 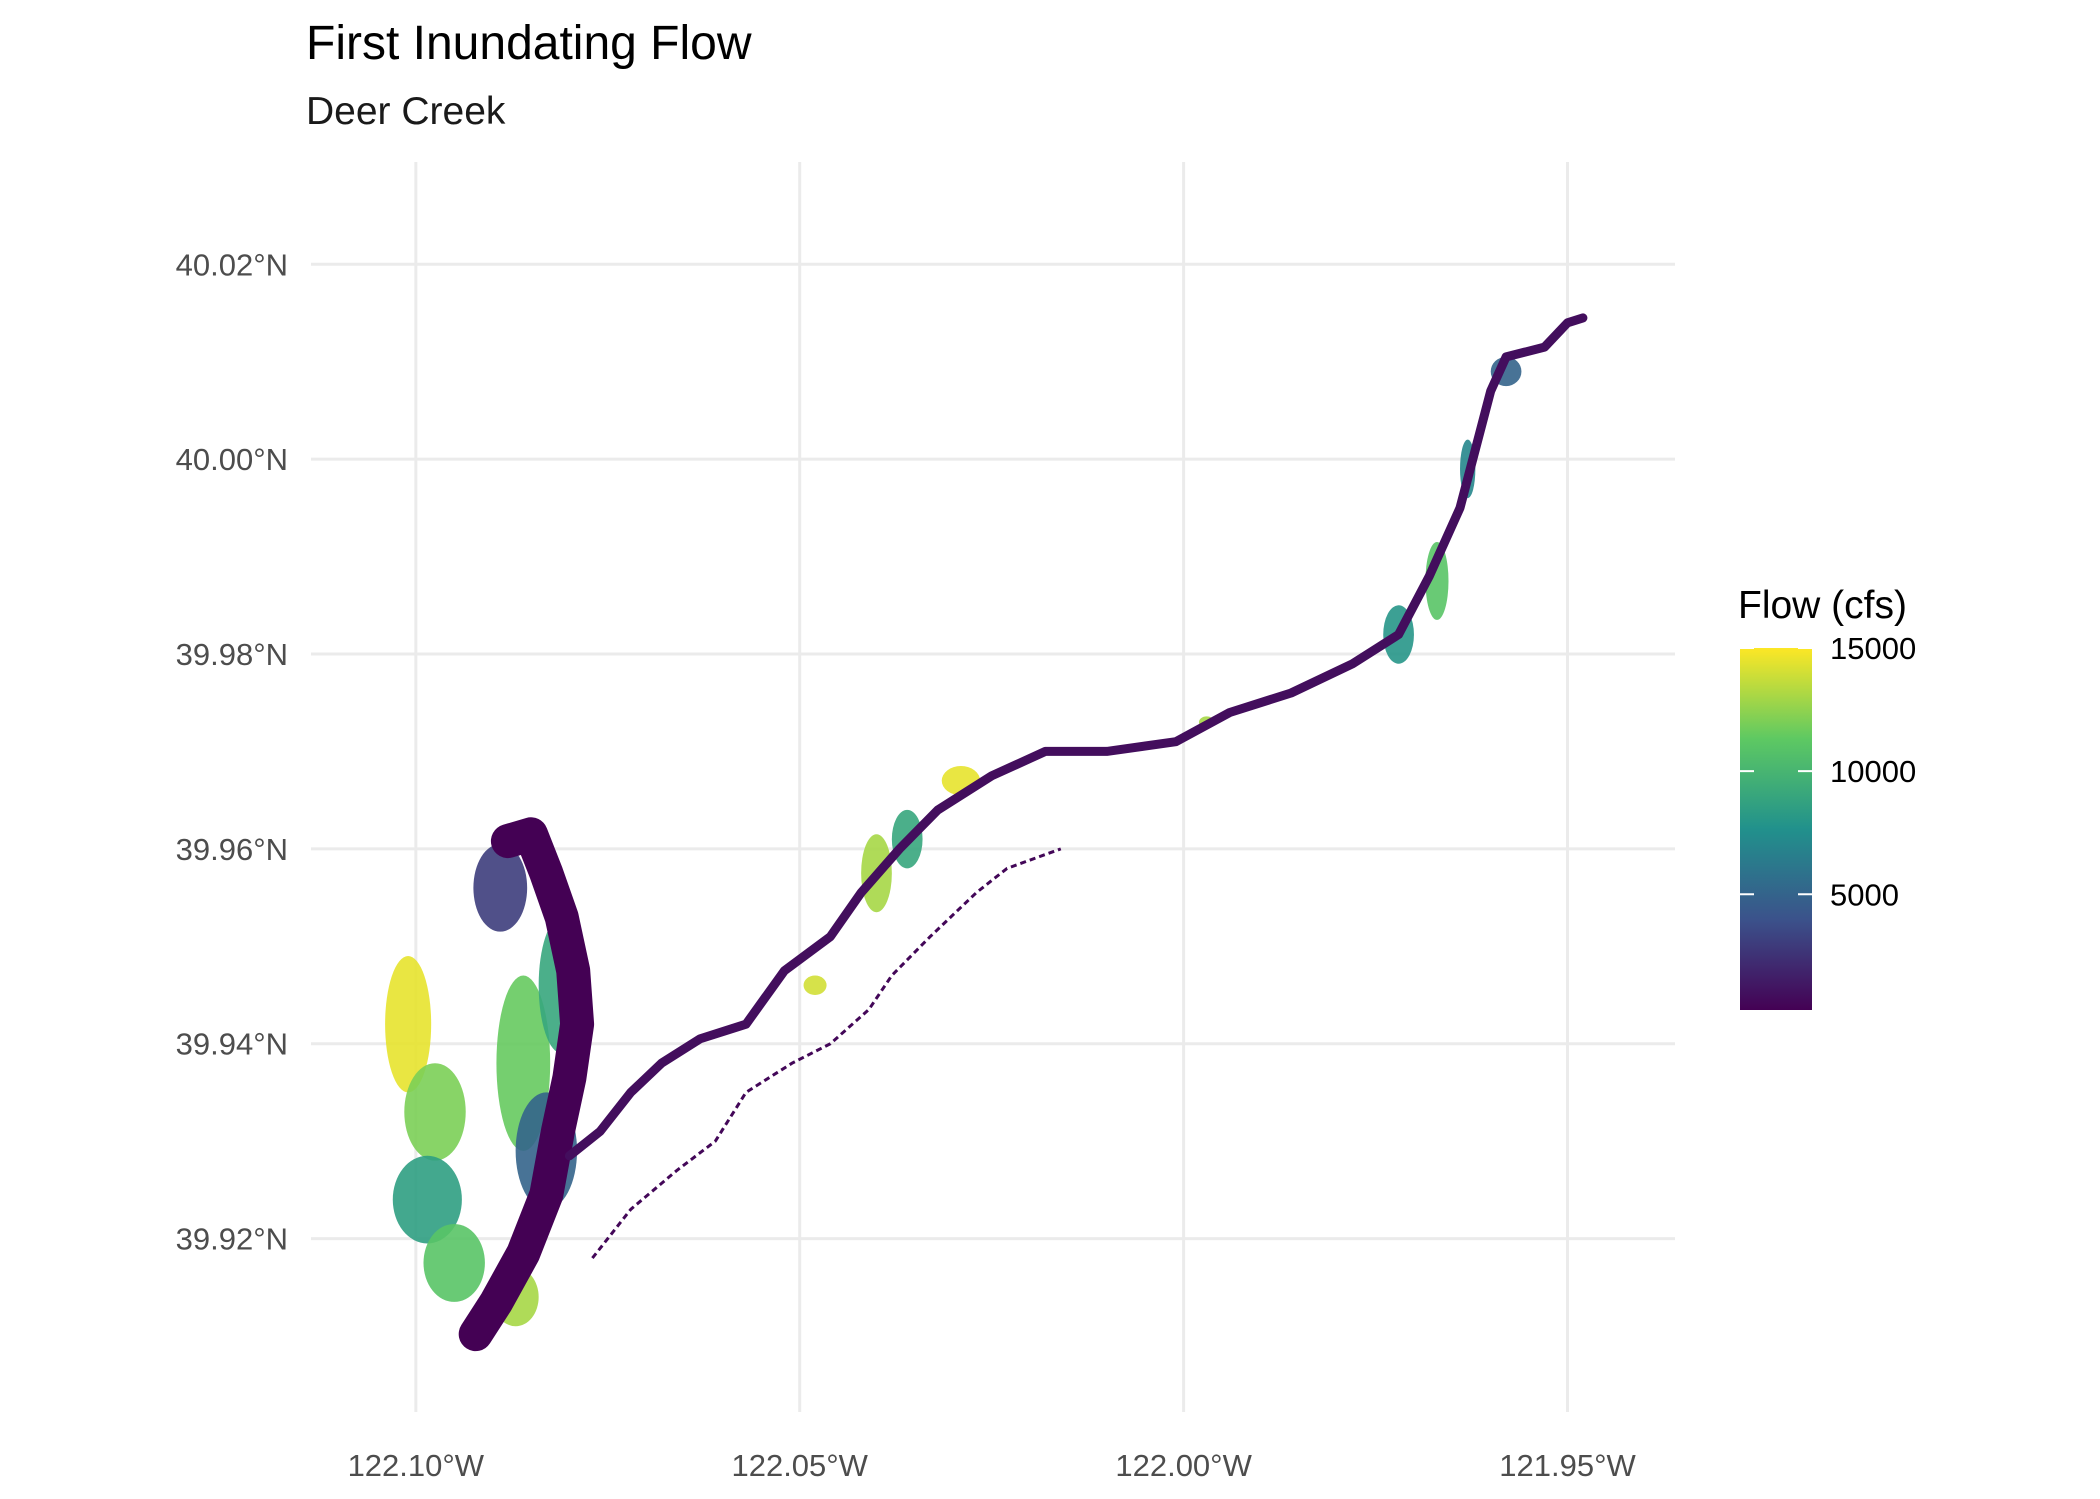 I want to click on legend: Flow (cfs) 15000 10000 5000, so click(x=1827, y=797).